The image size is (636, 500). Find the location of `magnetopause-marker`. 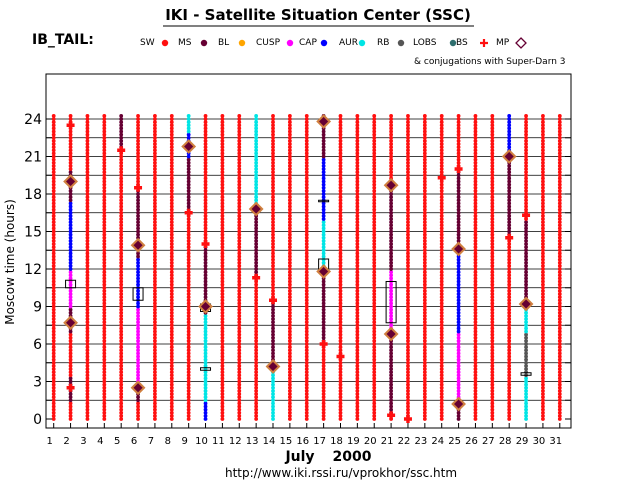

magnetopause-marker is located at coordinates (509, 156).